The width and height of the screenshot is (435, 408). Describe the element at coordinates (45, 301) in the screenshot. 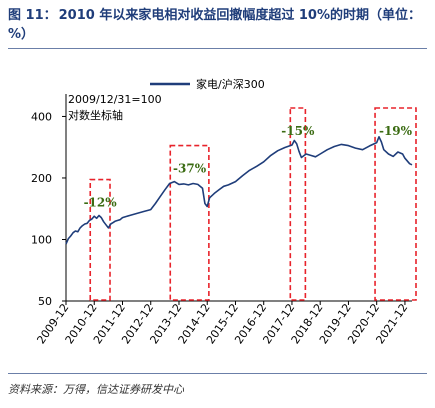

I see `y-tick-label: 50` at that location.